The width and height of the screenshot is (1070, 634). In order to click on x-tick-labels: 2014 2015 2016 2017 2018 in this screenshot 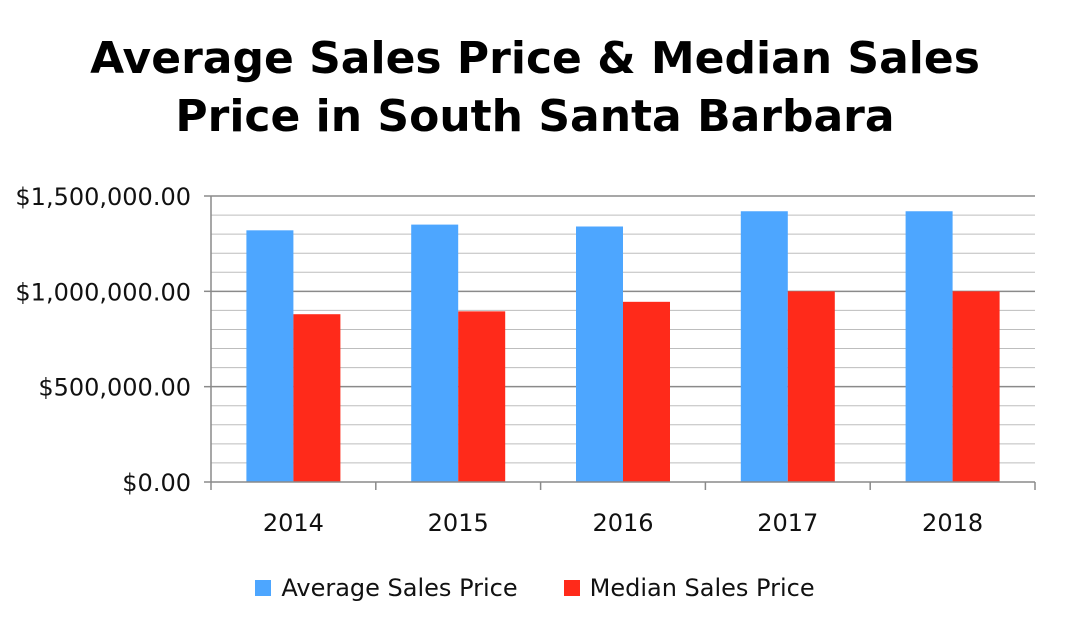, I will do `click(623, 523)`.